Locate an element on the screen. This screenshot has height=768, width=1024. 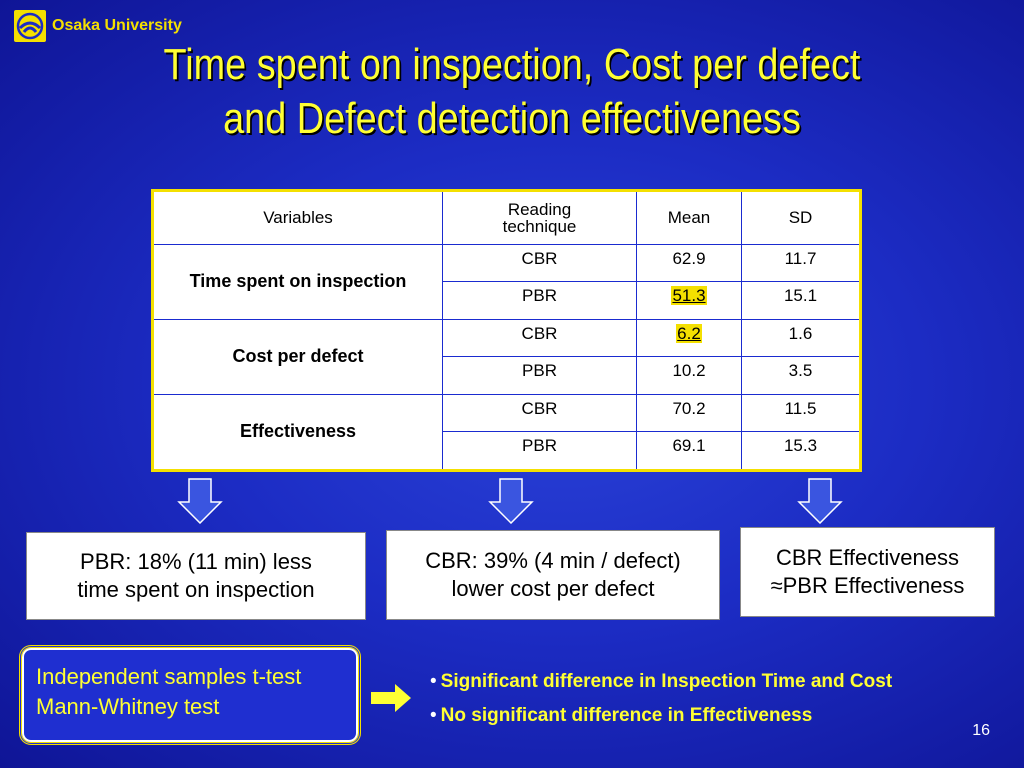
title-line-2: and Defect detection effectiveness is located at coordinates (512, 118).